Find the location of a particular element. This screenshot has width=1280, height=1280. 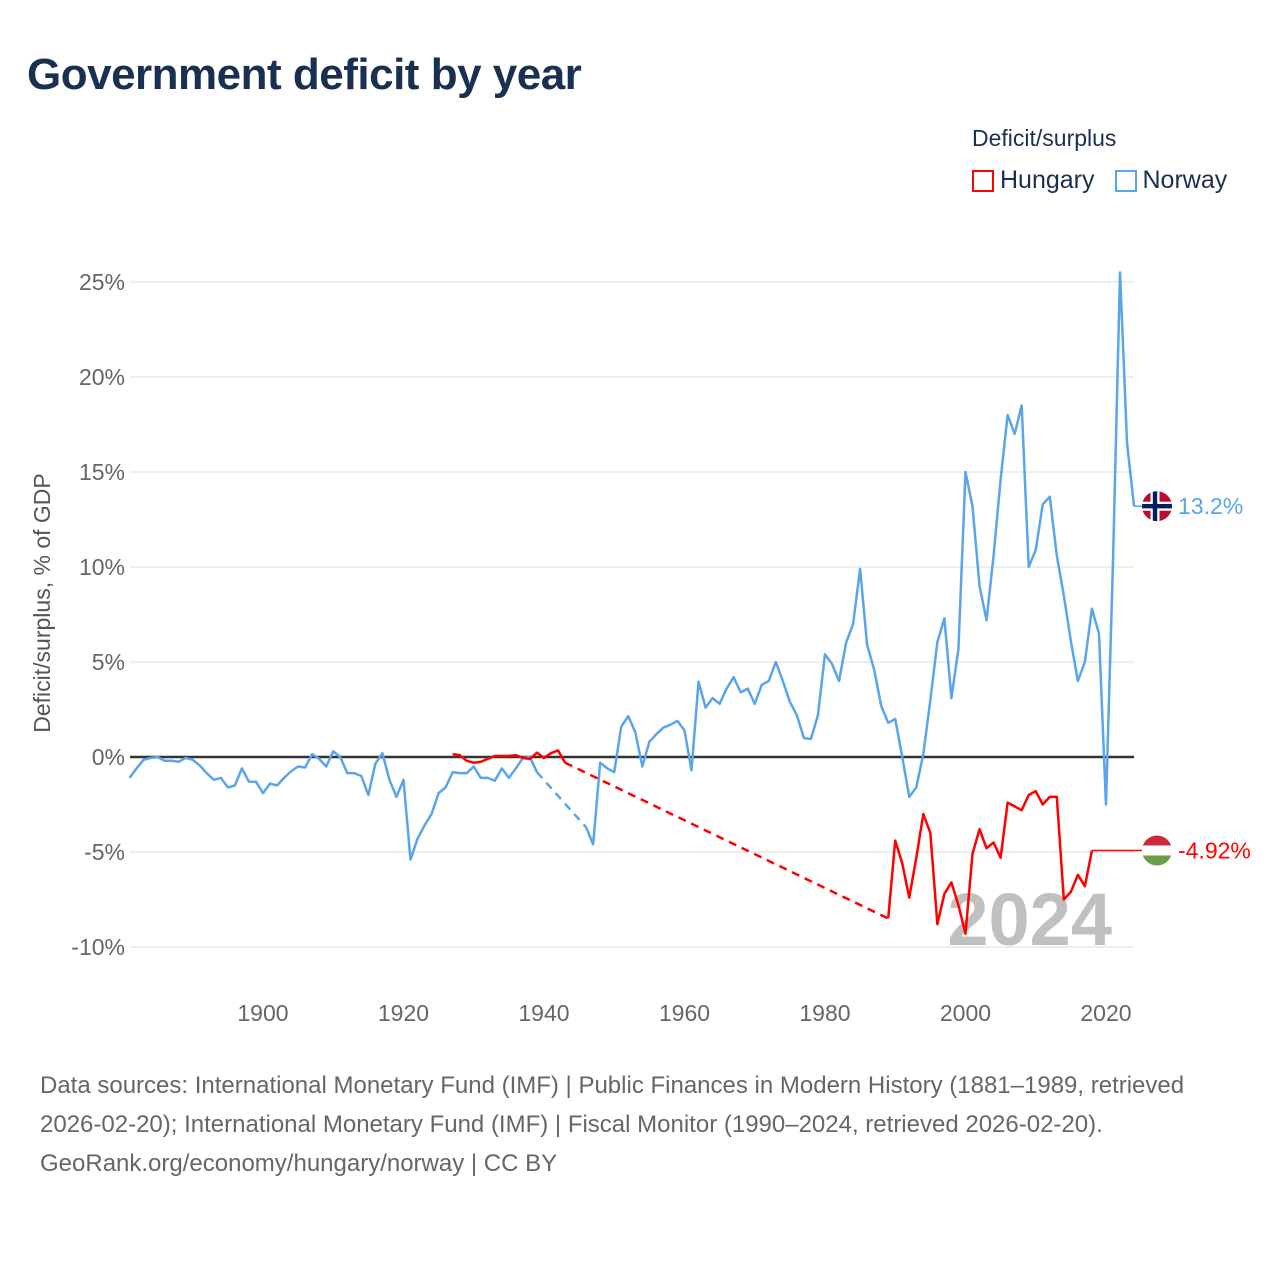

hungary-swatch is located at coordinates (983, 180).